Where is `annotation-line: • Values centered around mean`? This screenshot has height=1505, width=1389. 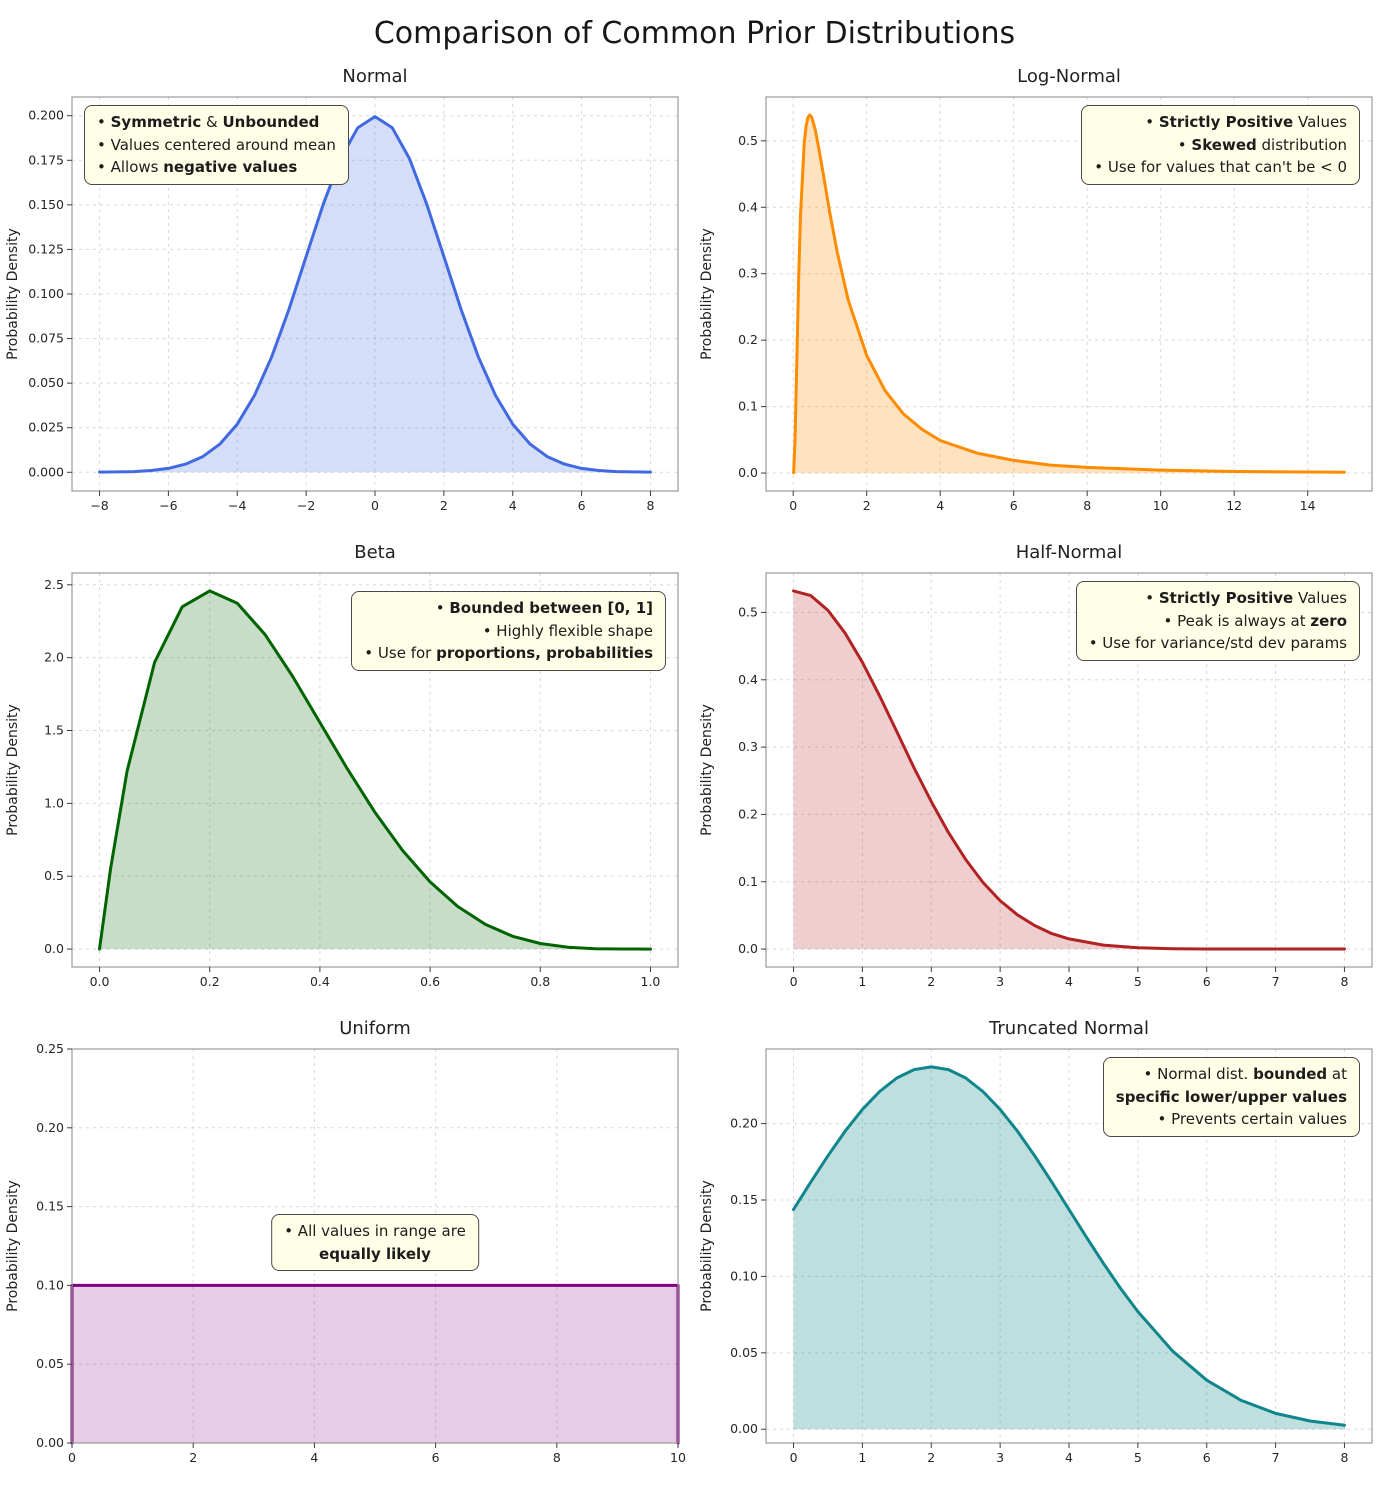 annotation-line: • Values centered around mean is located at coordinates (216, 144).